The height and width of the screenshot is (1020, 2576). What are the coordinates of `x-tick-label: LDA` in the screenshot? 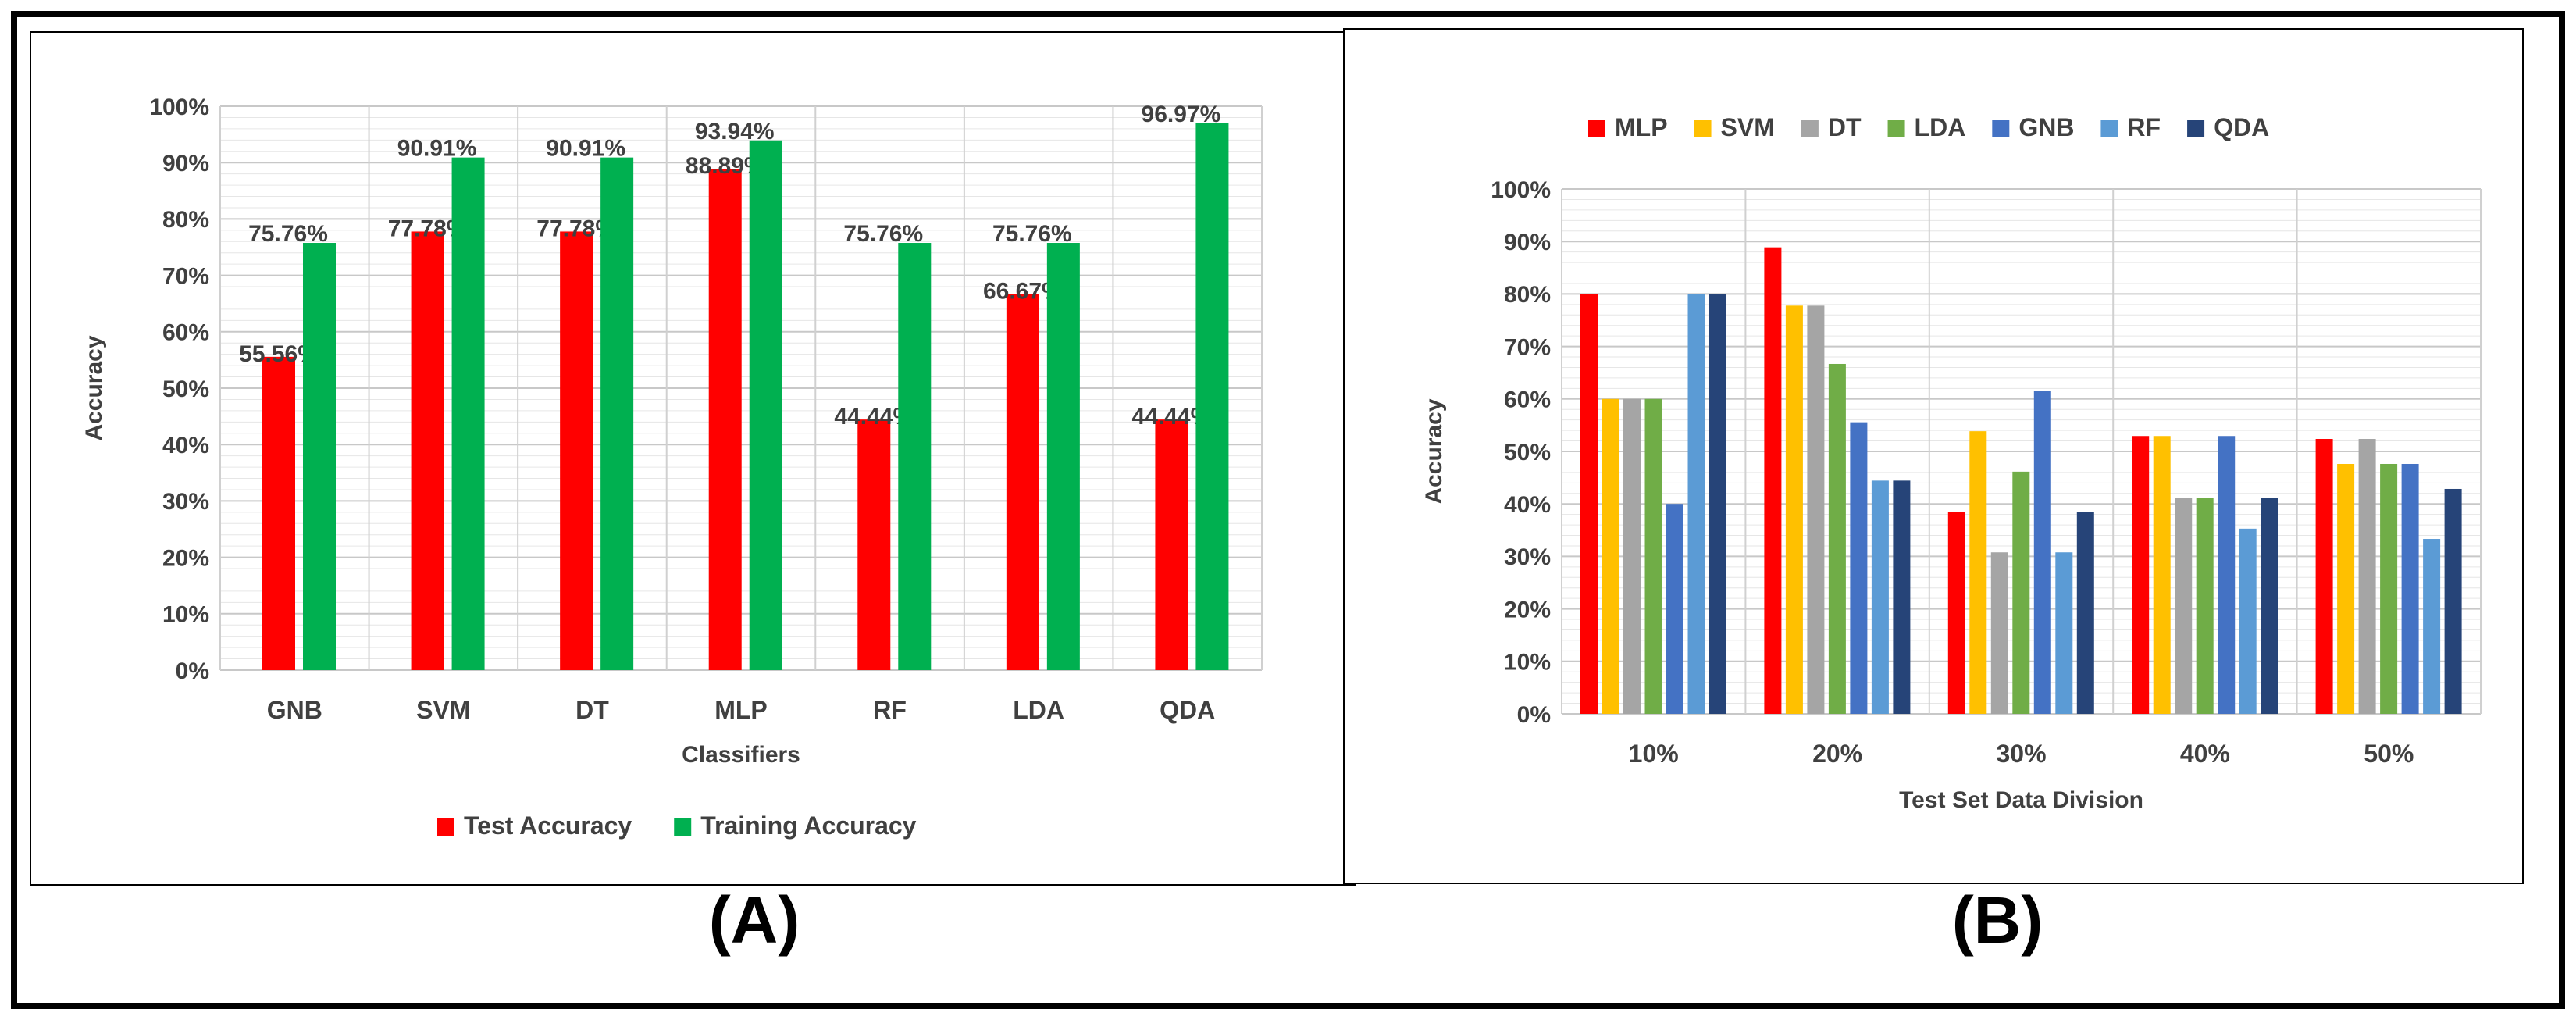 It's located at (1038, 710).